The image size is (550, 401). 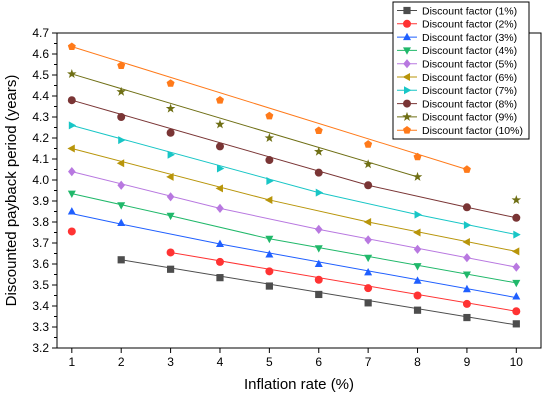 What do you see at coordinates (40, 222) in the screenshot?
I see `y-tick-label: 3.8` at bounding box center [40, 222].